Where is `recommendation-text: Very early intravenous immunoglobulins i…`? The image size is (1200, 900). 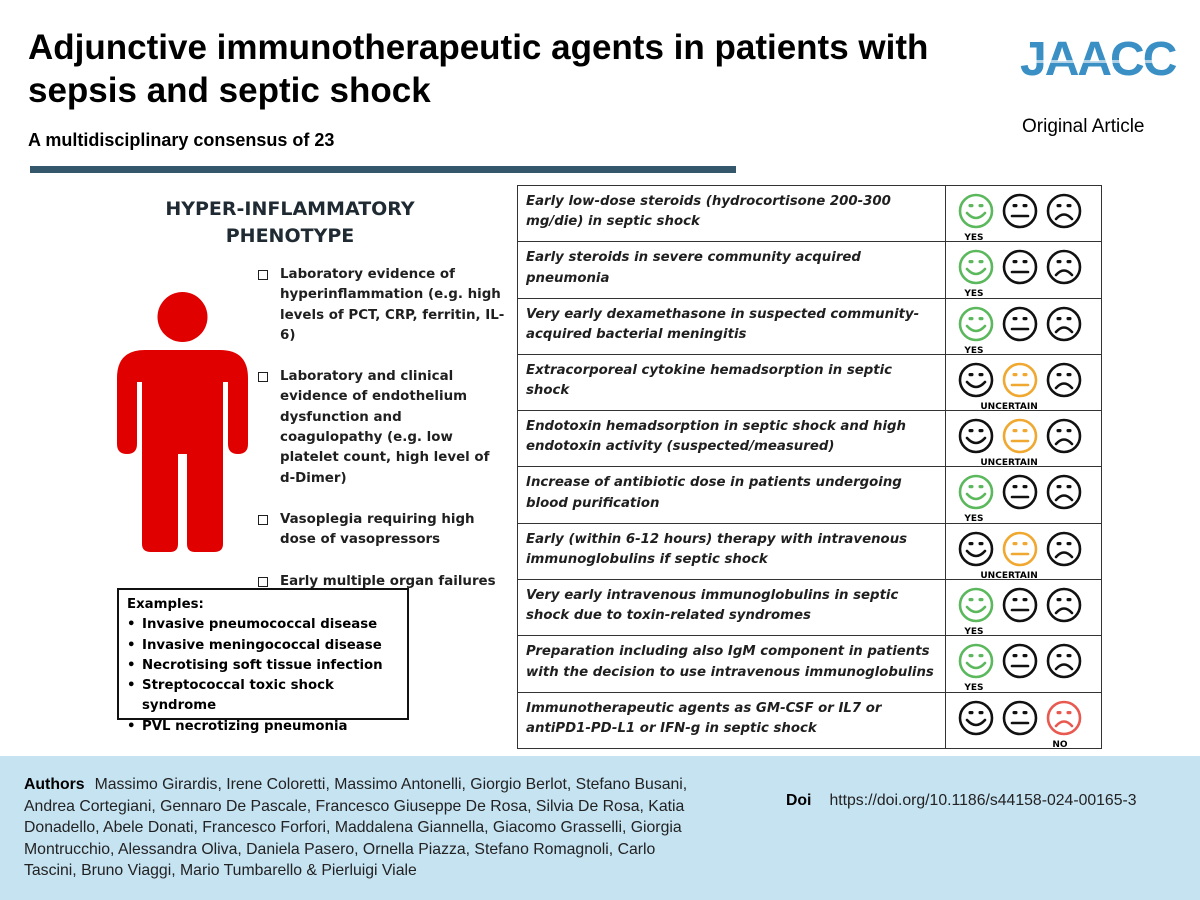 recommendation-text: Very early intravenous immunoglobulins i… is located at coordinates (731, 608).